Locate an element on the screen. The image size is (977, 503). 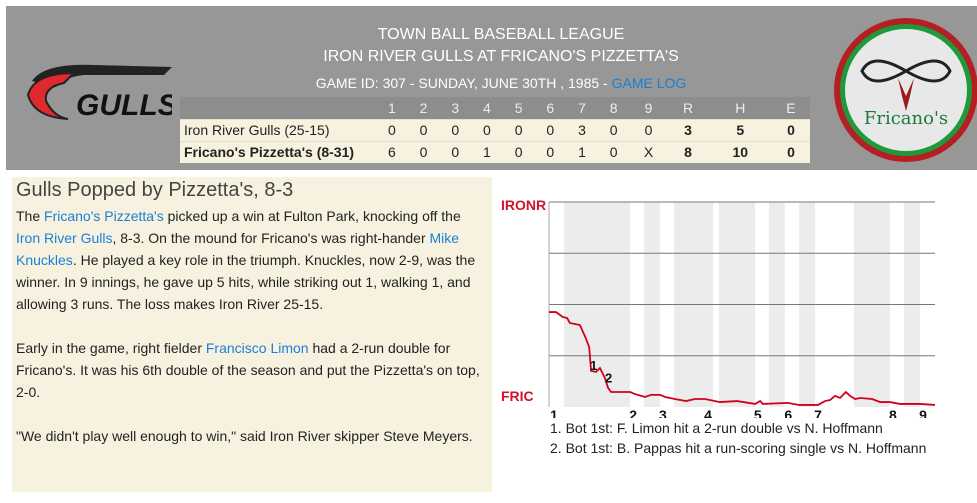
fricanos-logo: Fricano's is located at coordinates (905, 90).